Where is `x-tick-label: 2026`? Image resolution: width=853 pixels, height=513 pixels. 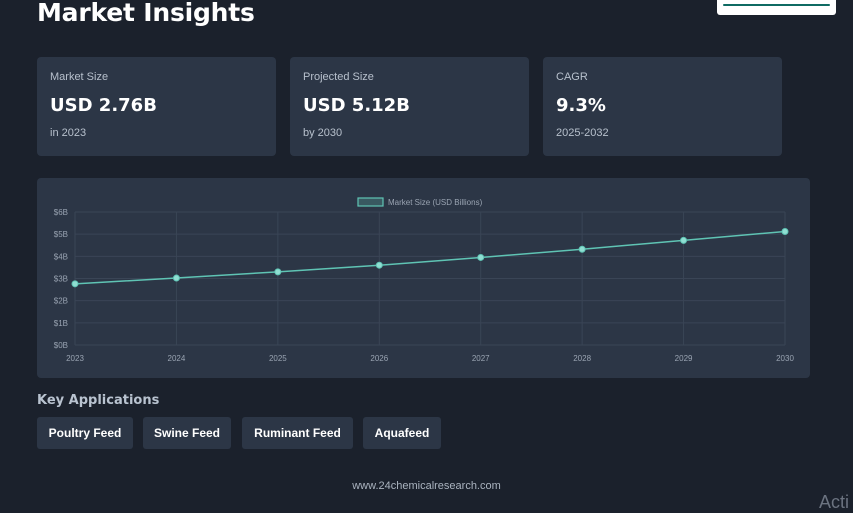 x-tick-label: 2026 is located at coordinates (379, 358).